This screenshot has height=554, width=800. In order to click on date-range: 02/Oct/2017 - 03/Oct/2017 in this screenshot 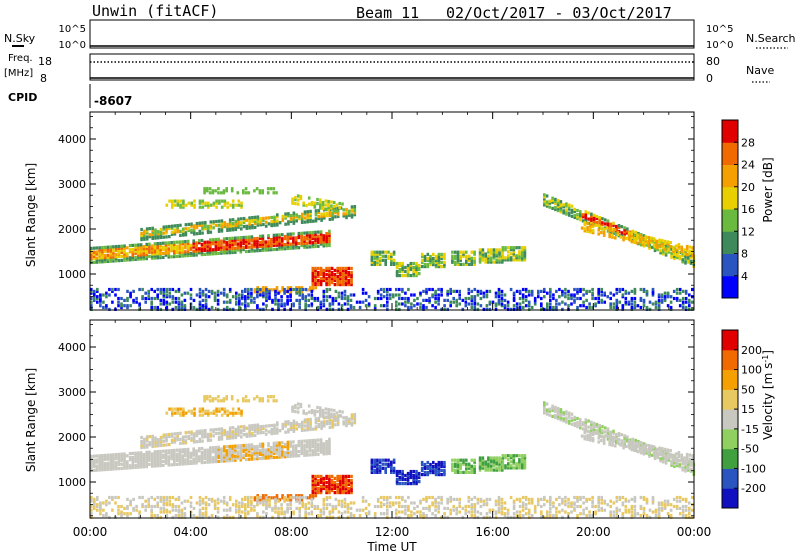, I will do `click(559, 13)`.